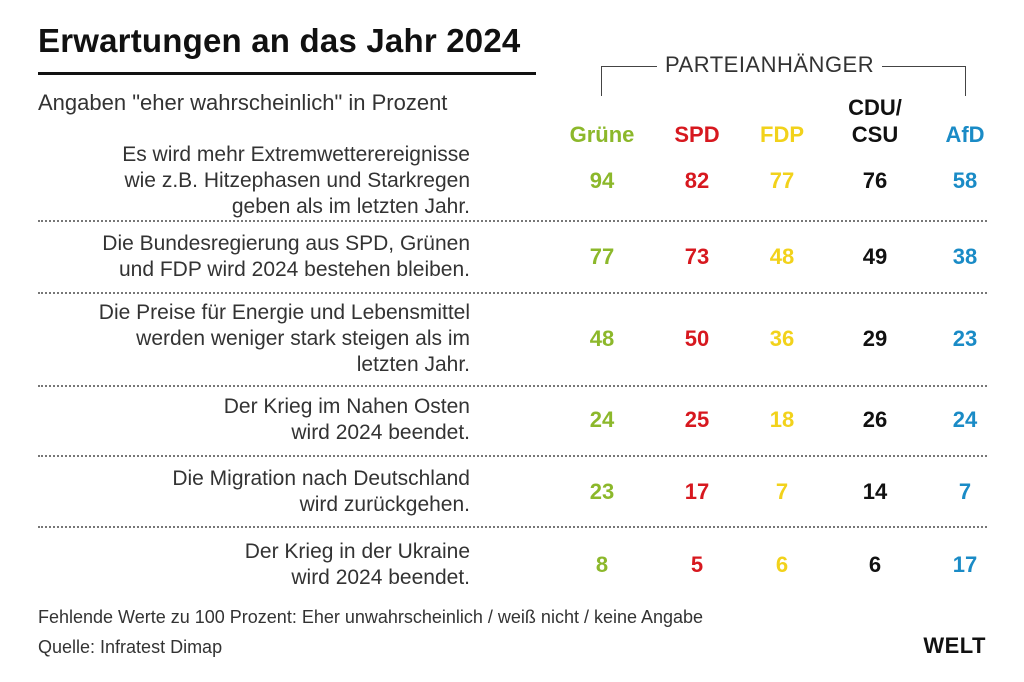 This screenshot has height=682, width=1024. I want to click on value-cell: 76, so click(875, 180).